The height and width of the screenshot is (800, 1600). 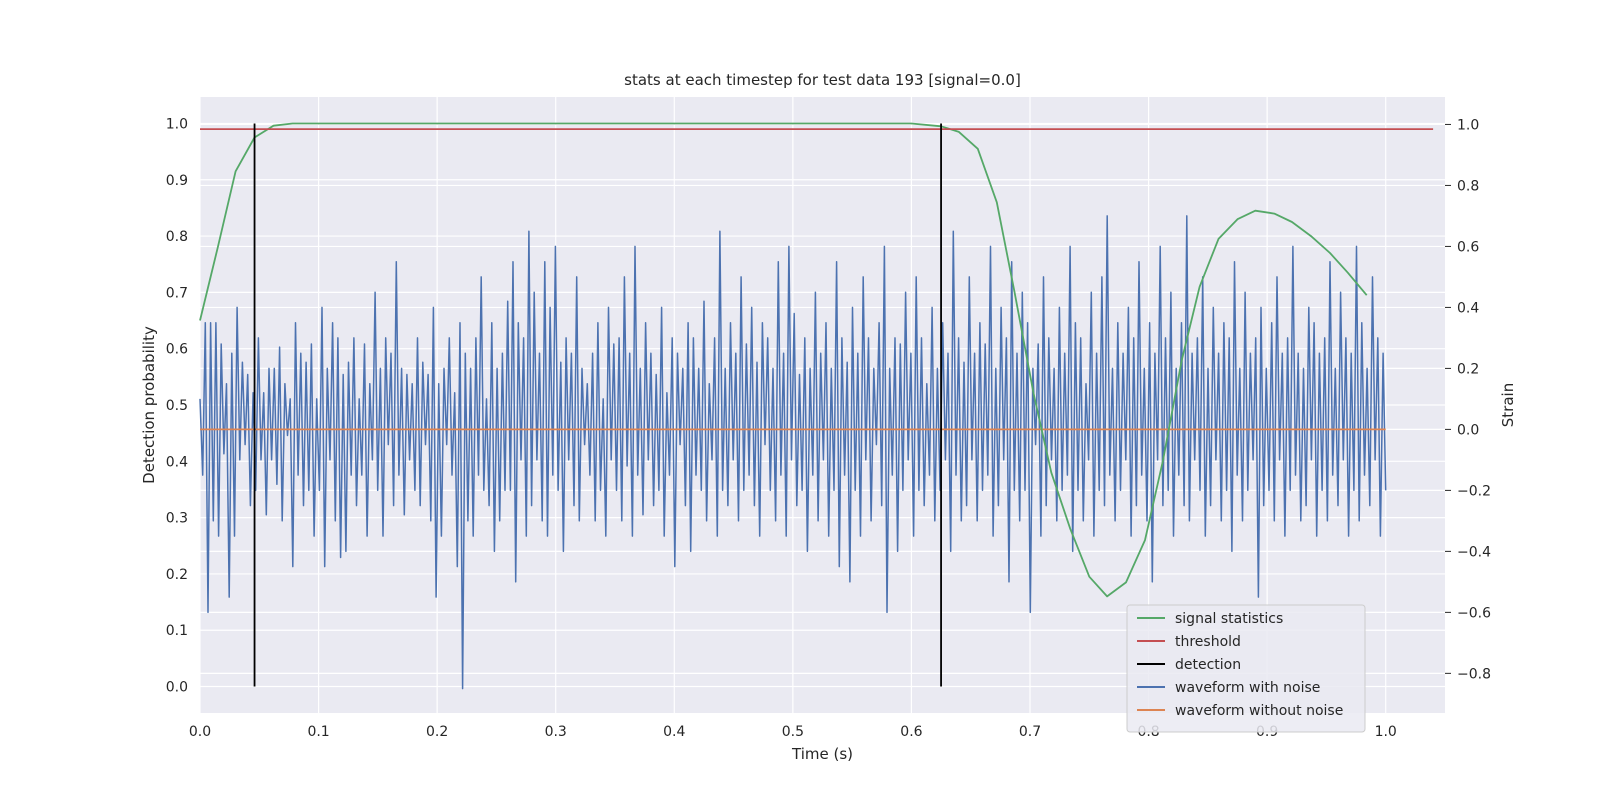 I want to click on y-right-tick-label: 0.8, so click(x=1468, y=186).